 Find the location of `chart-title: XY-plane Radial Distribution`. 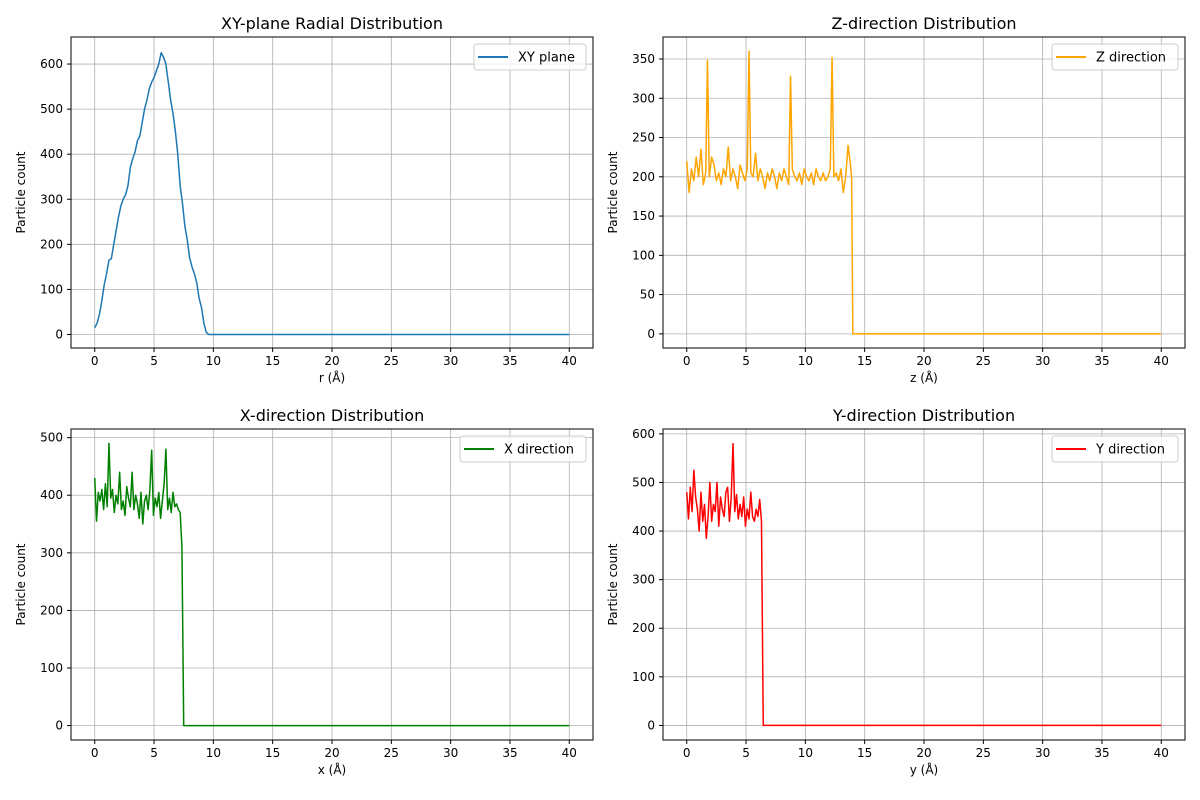

chart-title: XY-plane Radial Distribution is located at coordinates (332, 23).